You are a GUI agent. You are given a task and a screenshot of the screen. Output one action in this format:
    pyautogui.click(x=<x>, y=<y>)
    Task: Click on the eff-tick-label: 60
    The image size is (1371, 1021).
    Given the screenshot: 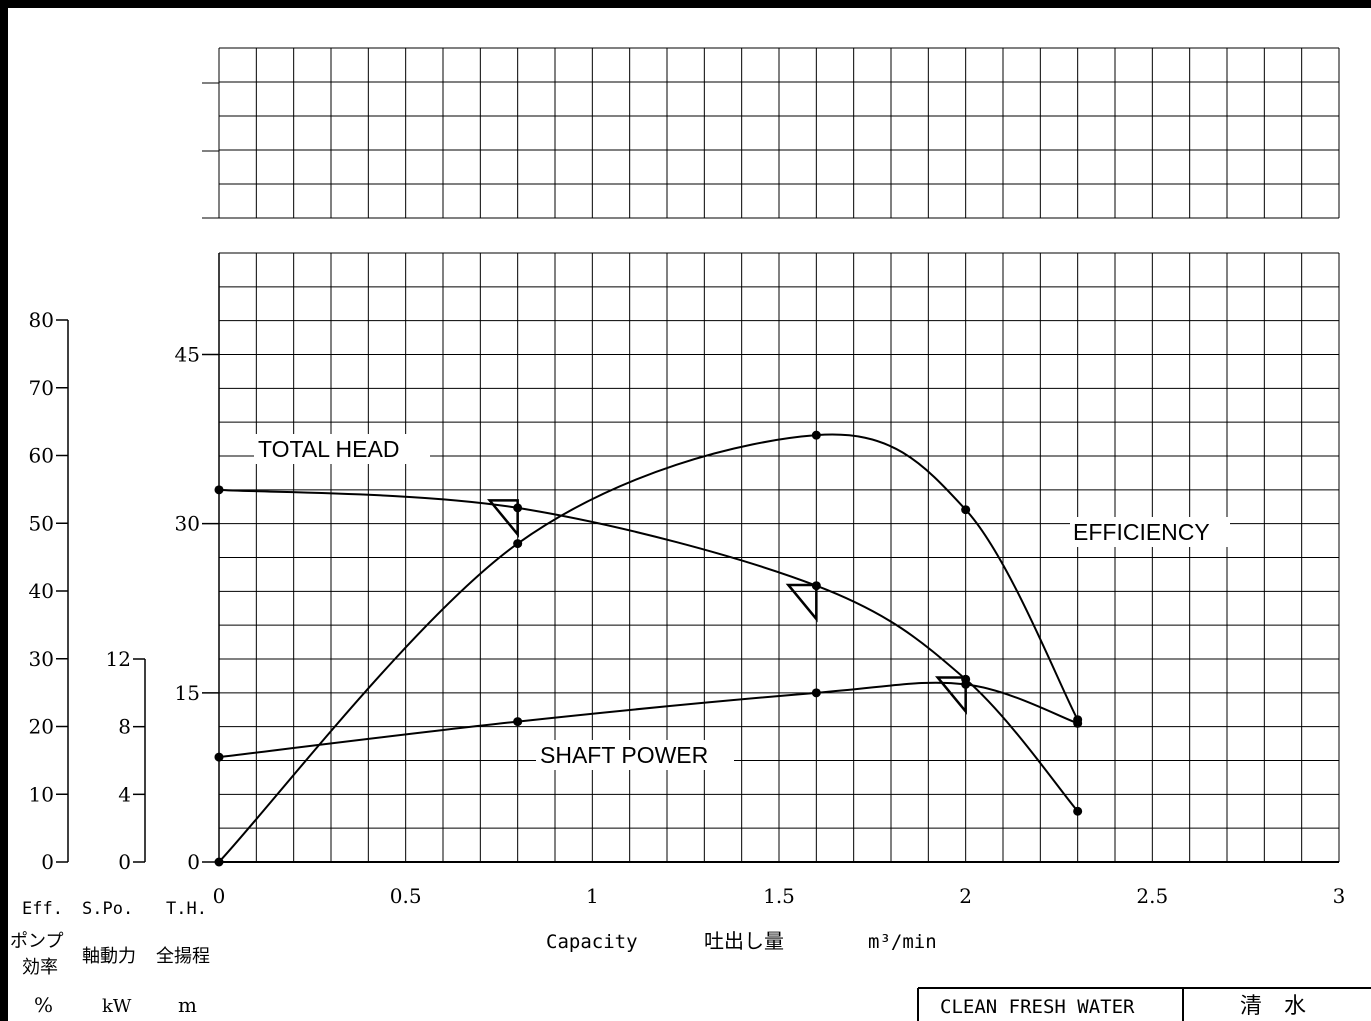 What is the action you would take?
    pyautogui.click(x=41, y=456)
    